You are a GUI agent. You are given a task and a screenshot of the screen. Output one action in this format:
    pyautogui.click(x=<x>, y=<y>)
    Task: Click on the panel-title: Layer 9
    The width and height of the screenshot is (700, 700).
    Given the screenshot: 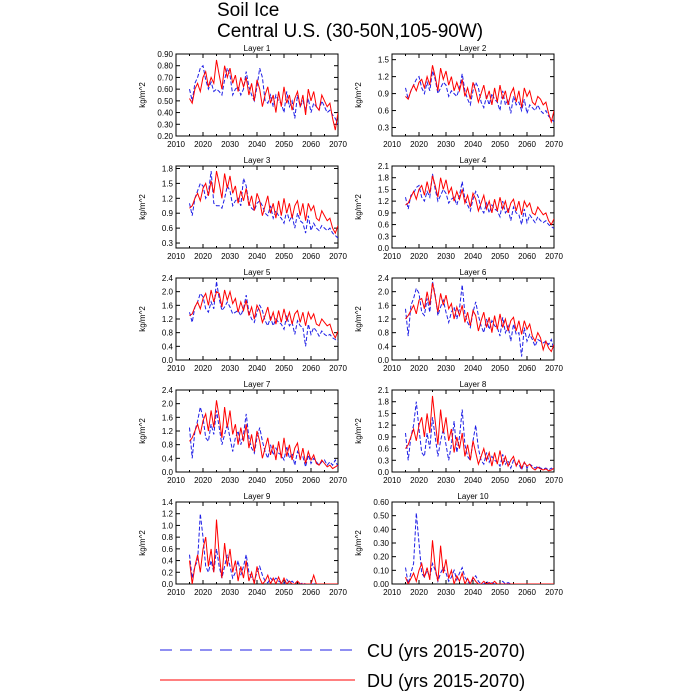 What is the action you would take?
    pyautogui.click(x=257, y=496)
    